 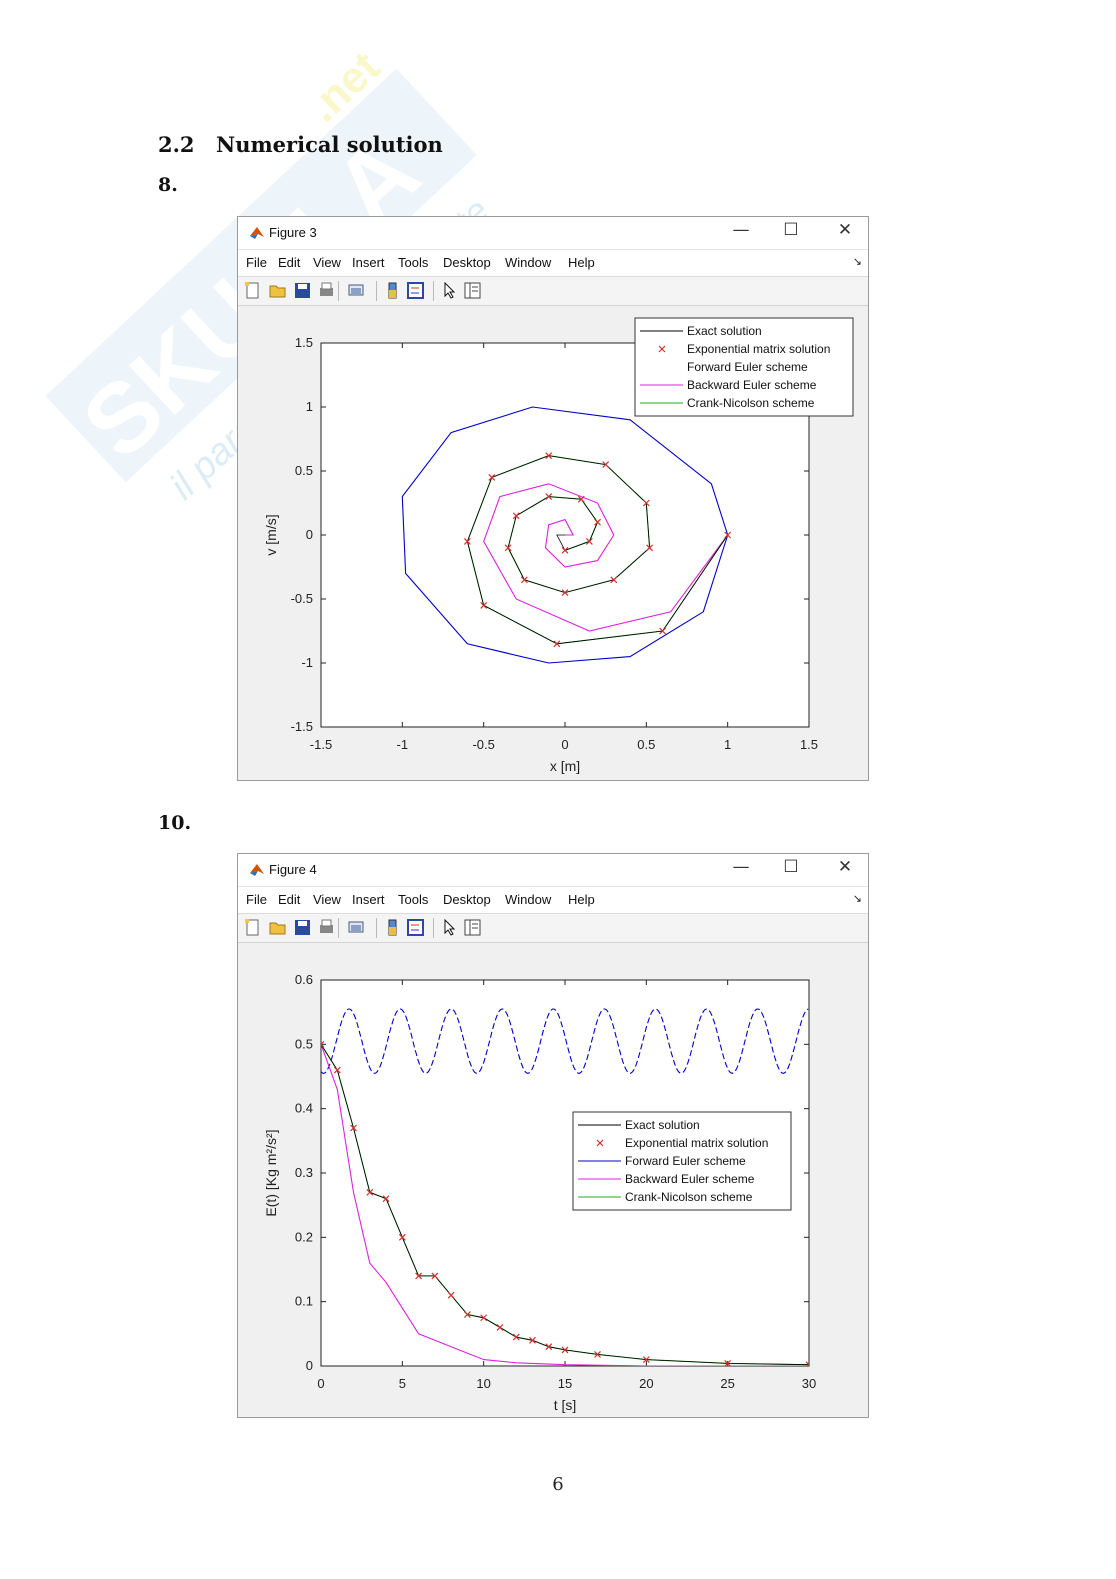 I want to click on legend-entry: Exponential matrix solution, so click(x=696, y=1143).